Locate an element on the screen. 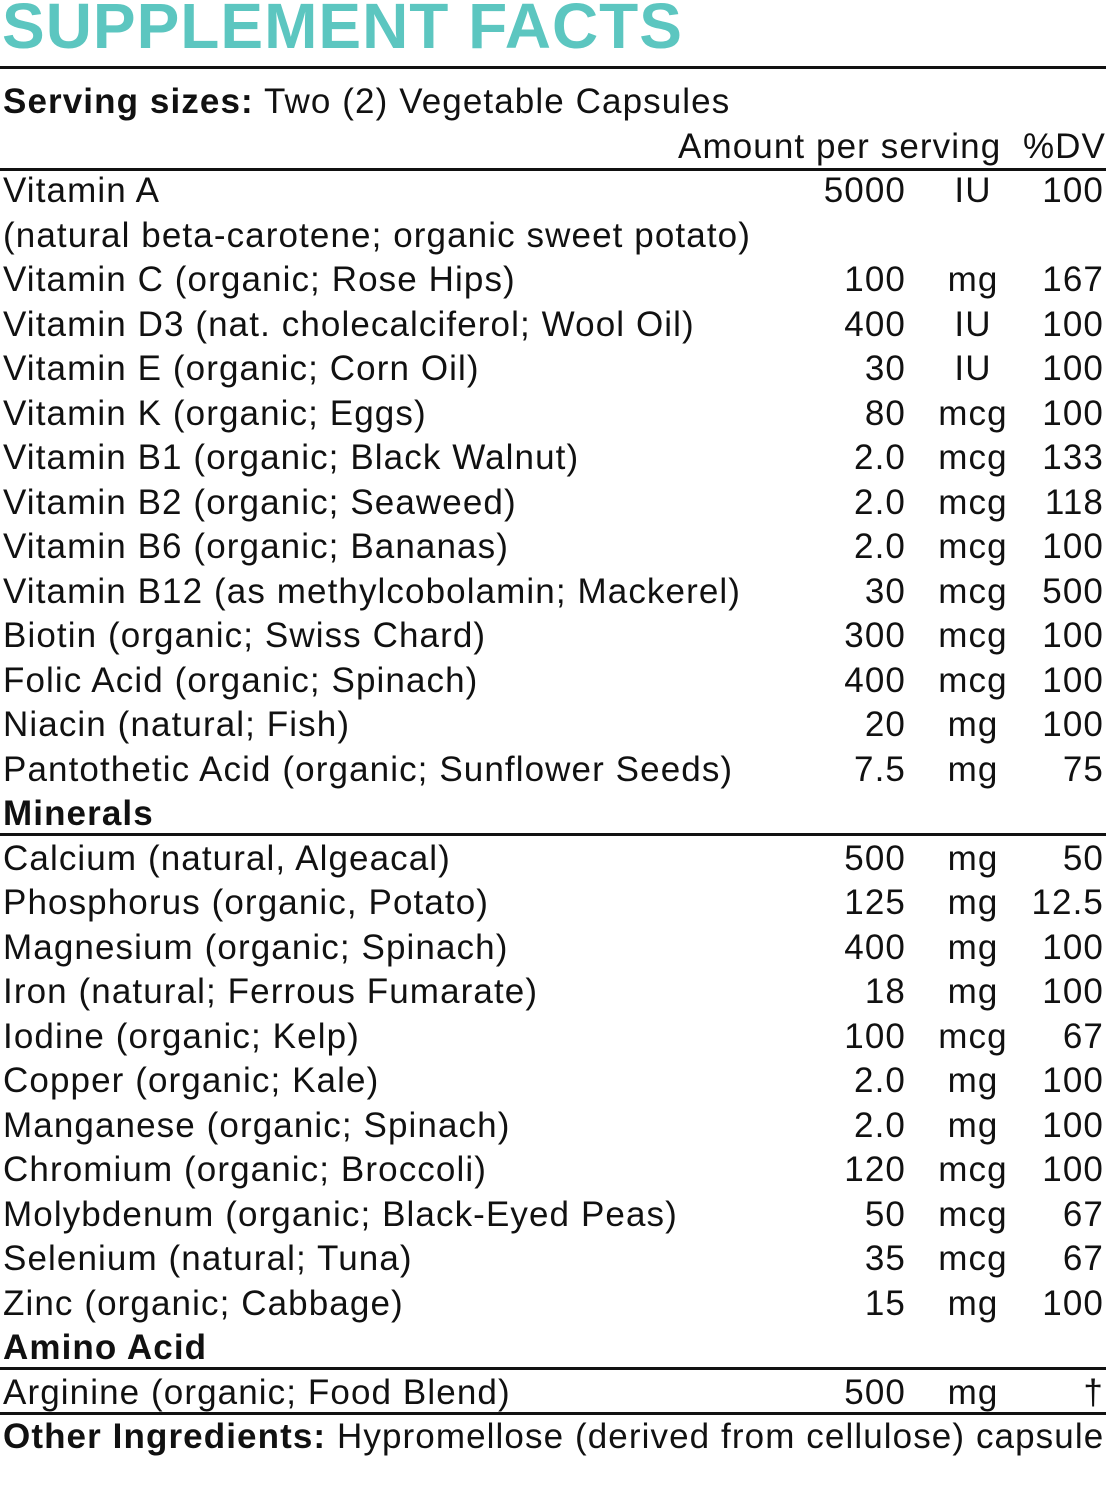  nutrient-row: Copper (organic; Kale) 2.0 mg 100 is located at coordinates (554, 1081).